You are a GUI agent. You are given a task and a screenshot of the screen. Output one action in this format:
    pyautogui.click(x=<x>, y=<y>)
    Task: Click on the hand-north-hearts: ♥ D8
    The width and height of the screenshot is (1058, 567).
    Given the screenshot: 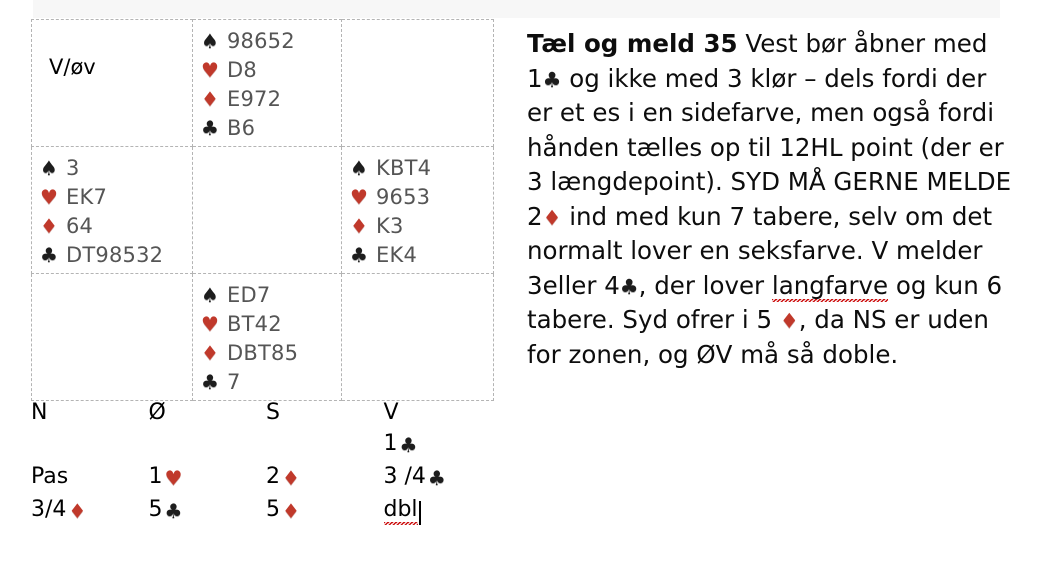 What is the action you would take?
    pyautogui.click(x=271, y=69)
    